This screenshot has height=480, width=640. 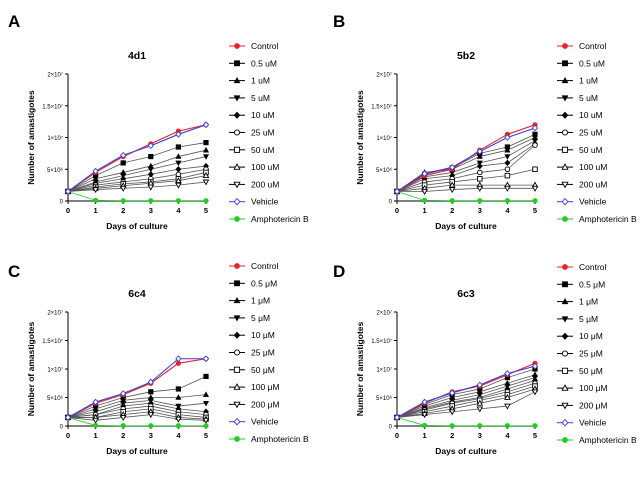 I want to click on x-tick-label: 5, so click(x=206, y=435).